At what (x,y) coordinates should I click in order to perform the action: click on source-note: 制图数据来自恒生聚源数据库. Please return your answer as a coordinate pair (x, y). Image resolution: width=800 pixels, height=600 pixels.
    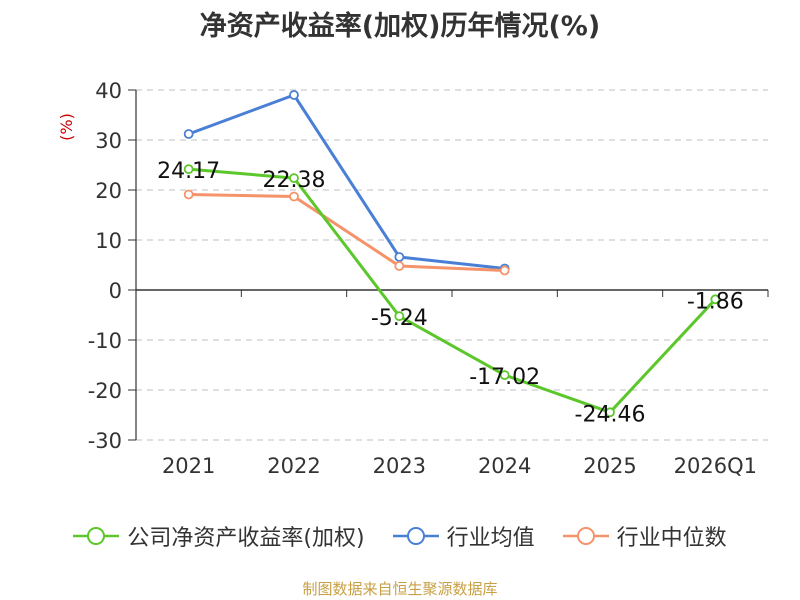
    Looking at the image, I should click on (400, 589).